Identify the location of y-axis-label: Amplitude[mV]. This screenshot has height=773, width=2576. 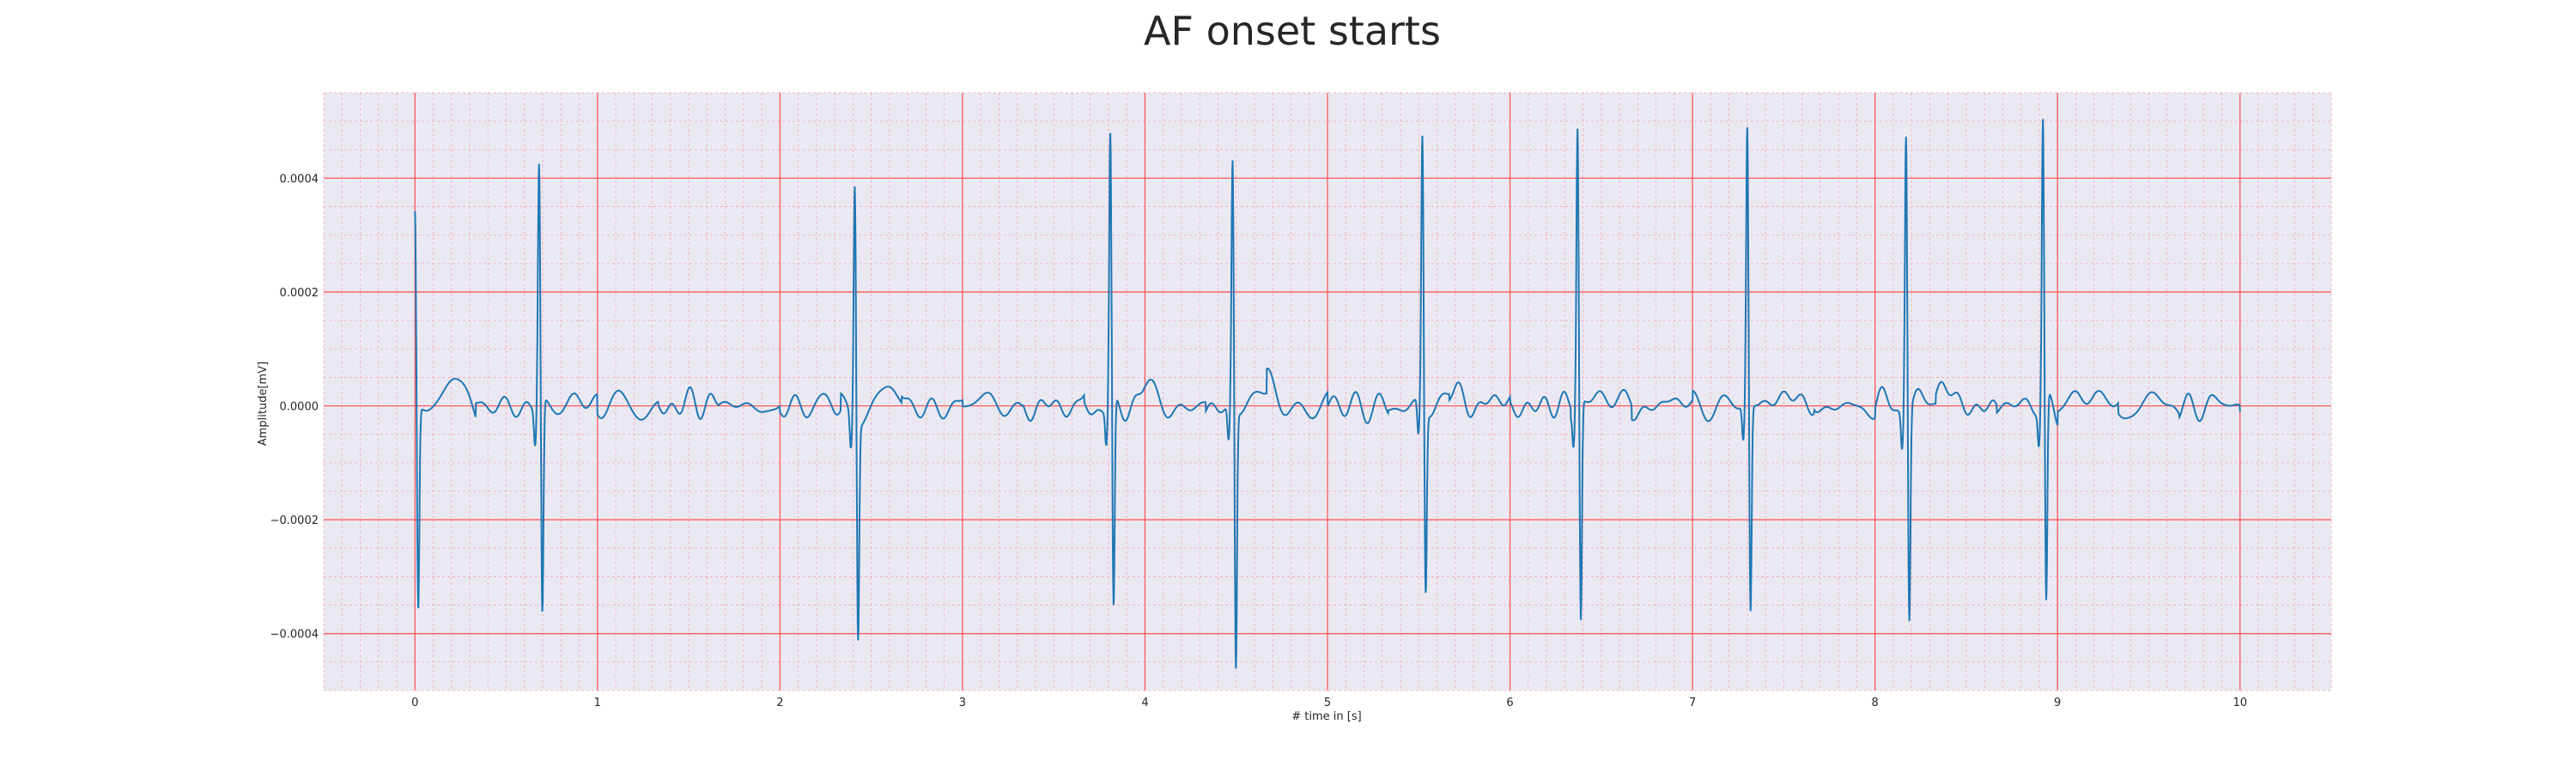
(263, 404).